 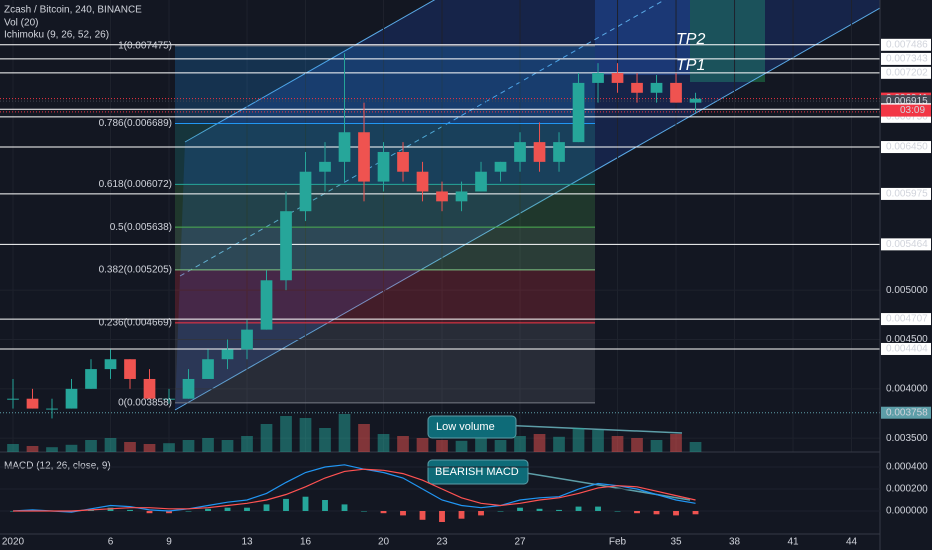 What do you see at coordinates (907, 489) in the screenshot?
I see `macd-tick-label: 0.000200` at bounding box center [907, 489].